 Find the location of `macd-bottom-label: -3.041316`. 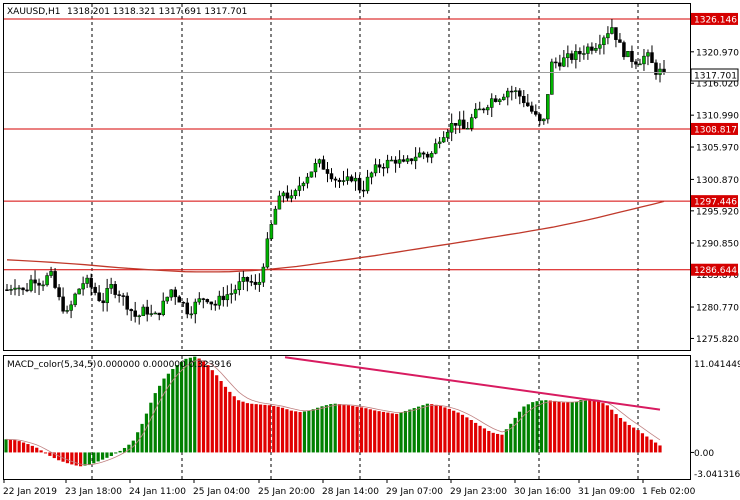

macd-bottom-label: -3.041316 is located at coordinates (717, 475).